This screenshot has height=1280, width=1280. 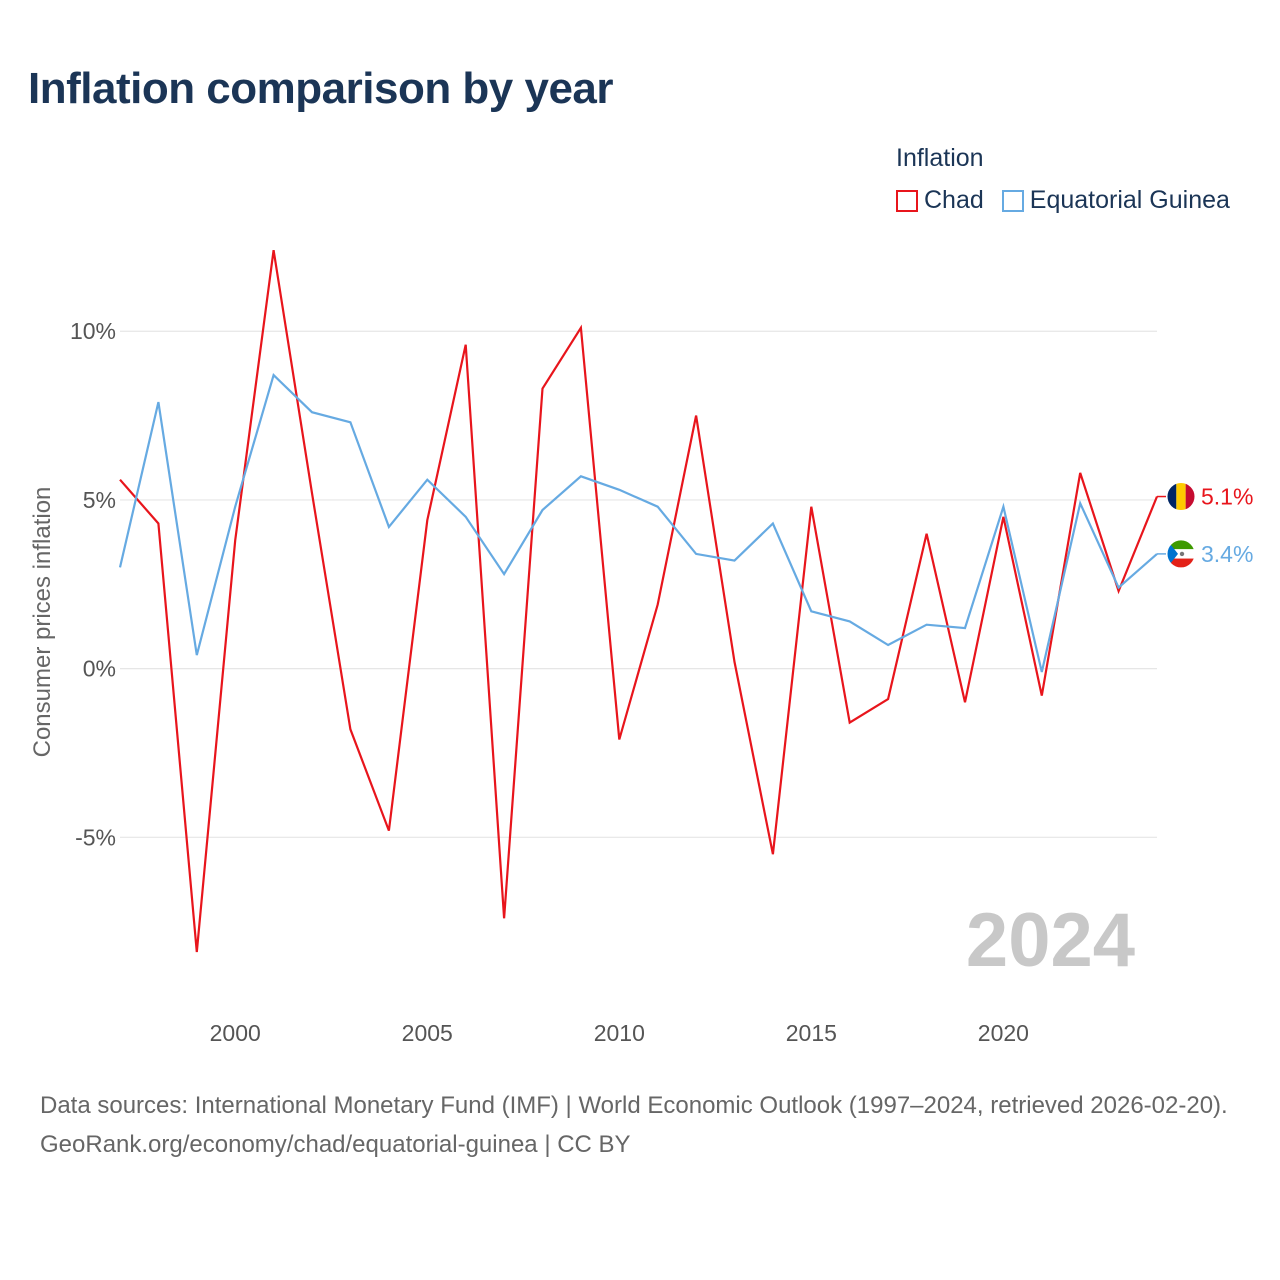 I want to click on chad-flag-icon, so click(x=1181, y=497).